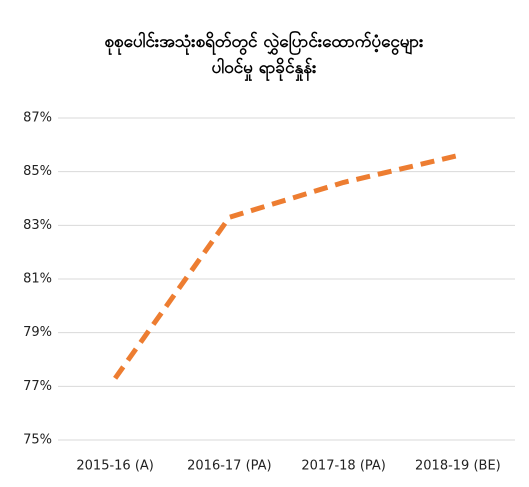  What do you see at coordinates (343, 466) in the screenshot?
I see `x-tick-label: 2017-18 (PA)` at bounding box center [343, 466].